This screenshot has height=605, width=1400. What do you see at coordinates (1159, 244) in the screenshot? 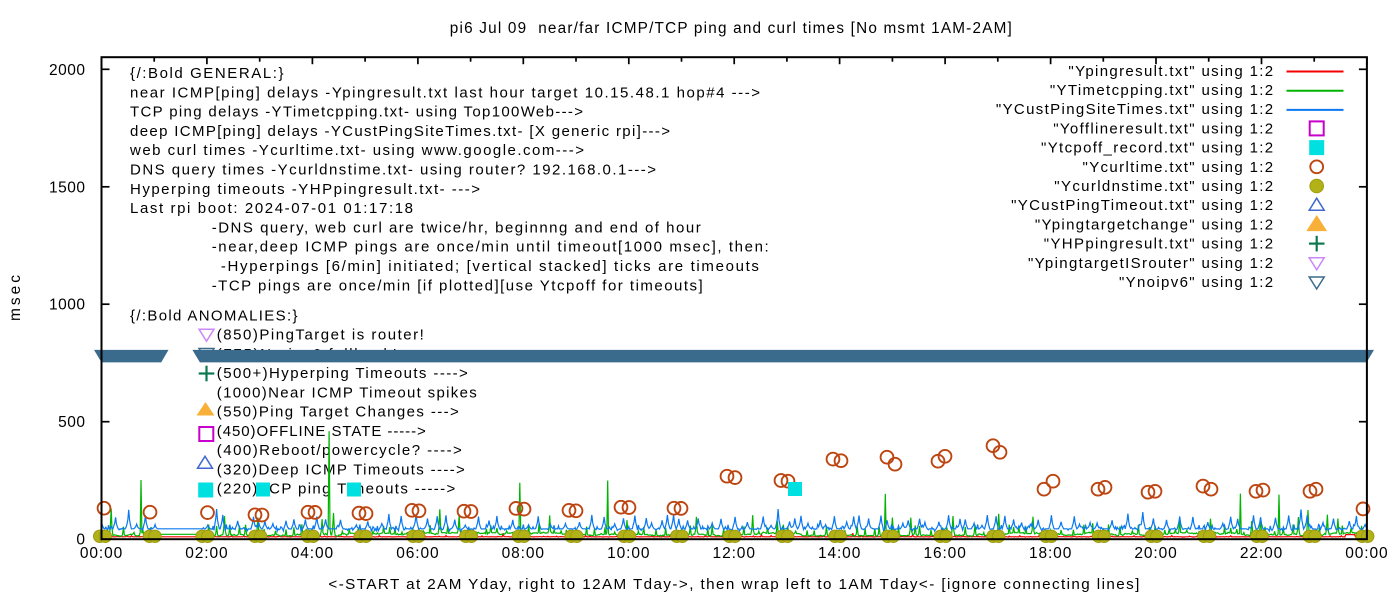
I see `svg-text: "YHPpingresult.txt" using 1:2` at bounding box center [1159, 244].